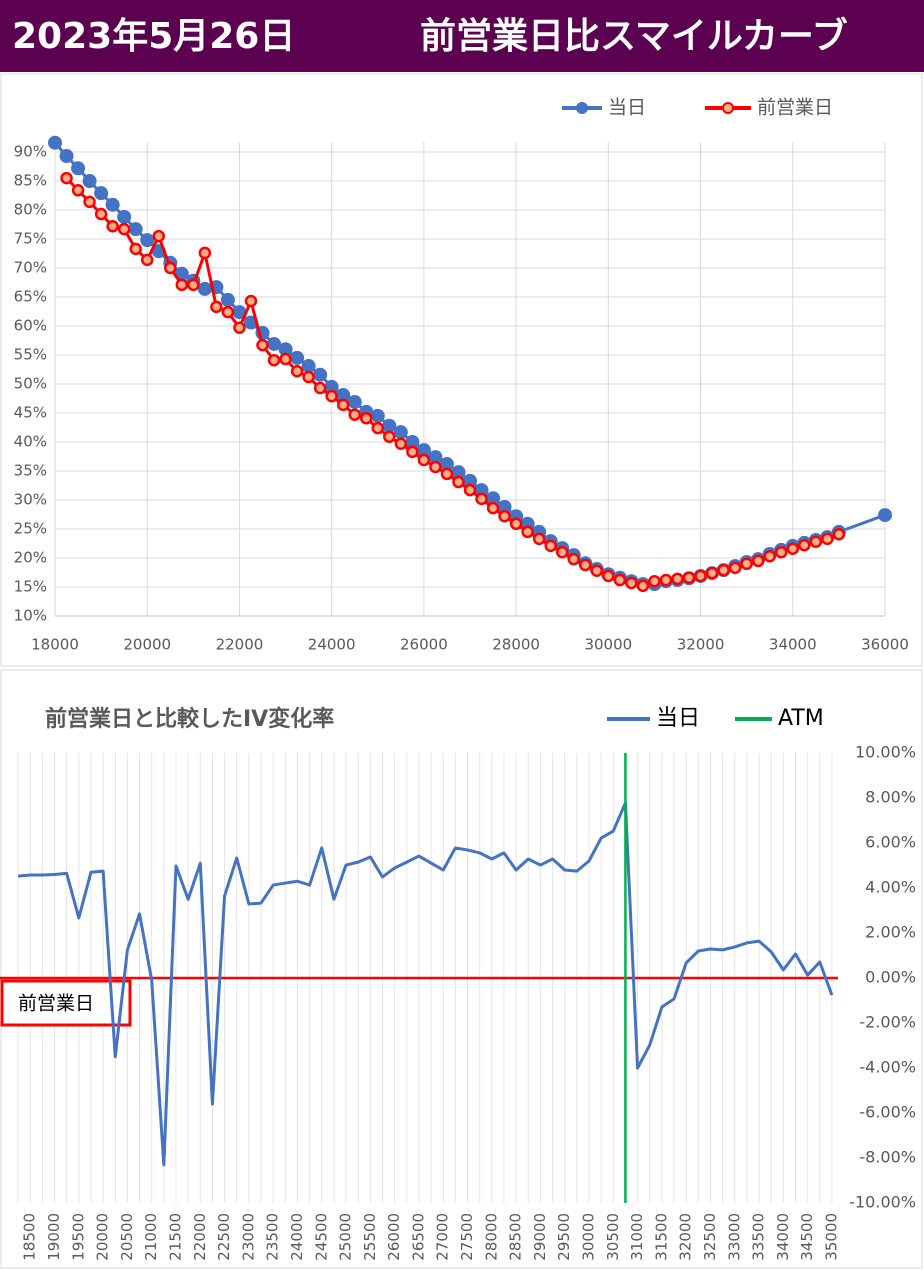 This screenshot has height=1270, width=924. What do you see at coordinates (795, 108) in the screenshot?
I see `legend-label: 前営業日` at bounding box center [795, 108].